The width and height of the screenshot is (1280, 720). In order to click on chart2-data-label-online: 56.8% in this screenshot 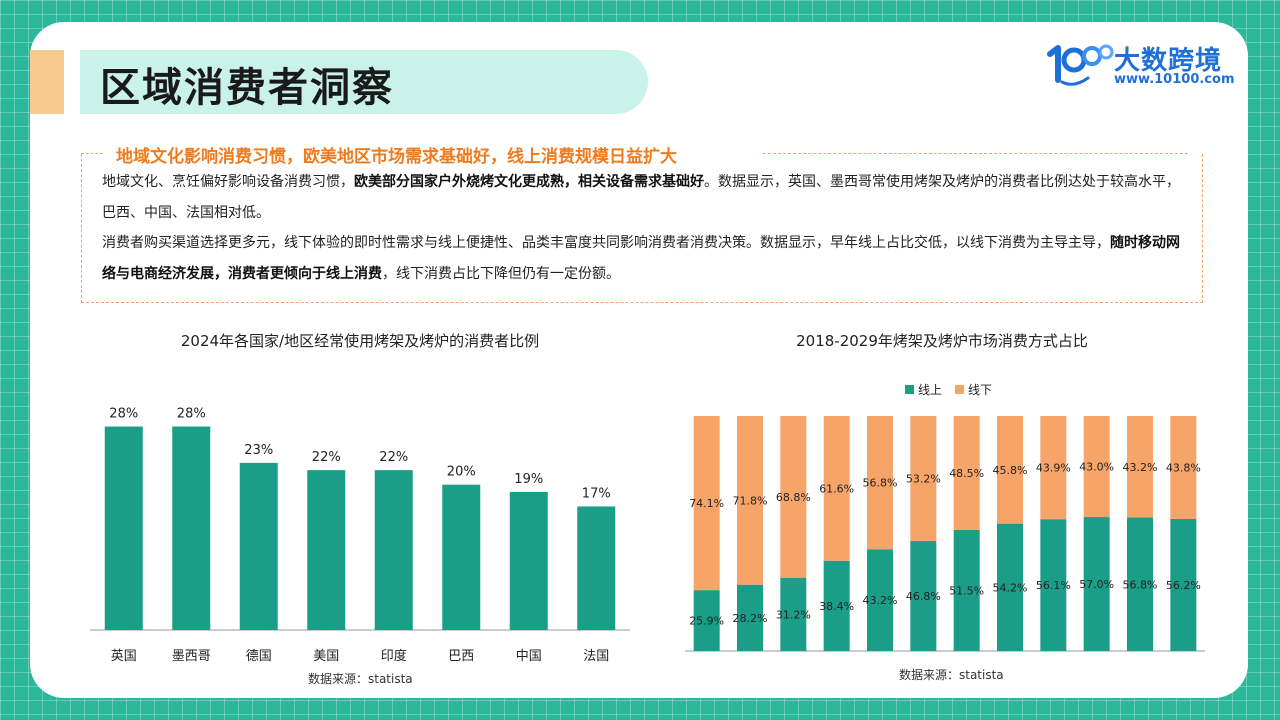, I will do `click(1140, 584)`.